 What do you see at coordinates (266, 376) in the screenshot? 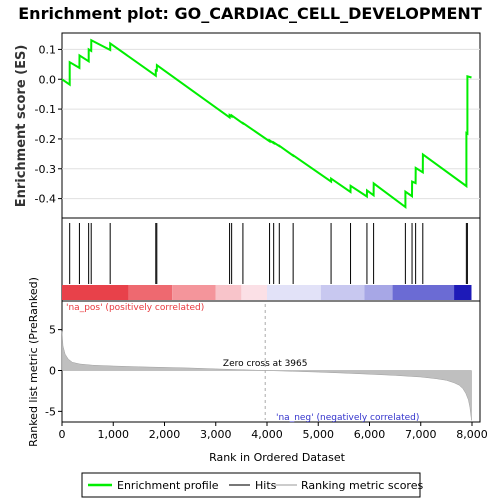
I see `ranking-metric-area` at bounding box center [266, 376].